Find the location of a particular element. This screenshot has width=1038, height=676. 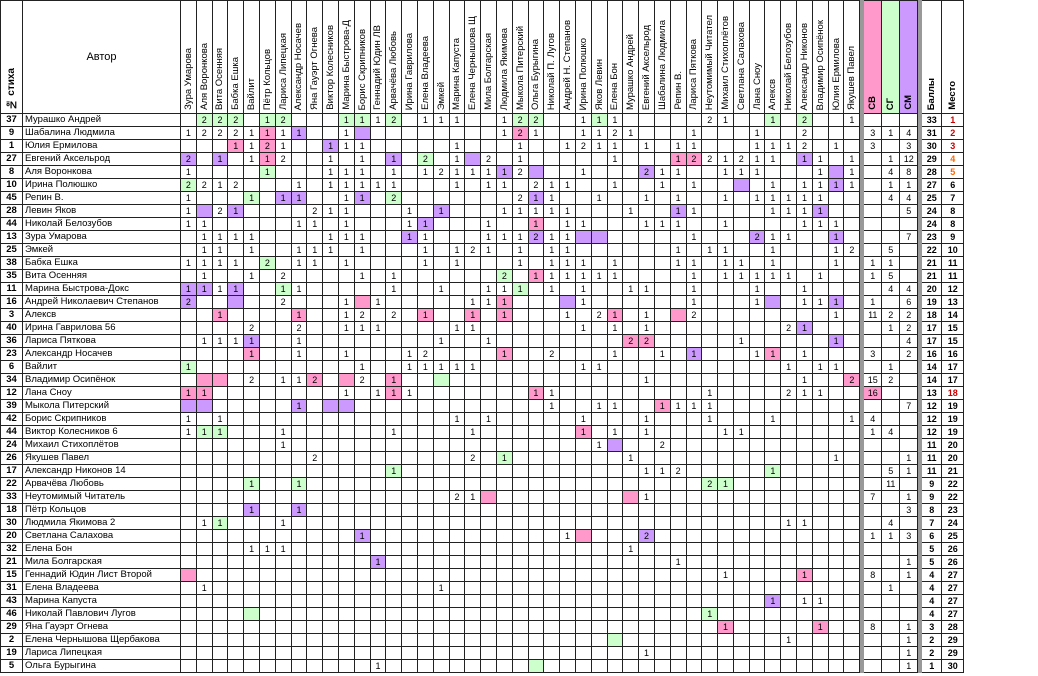

judge-name: Вита Осенняя is located at coordinates (220, 78).